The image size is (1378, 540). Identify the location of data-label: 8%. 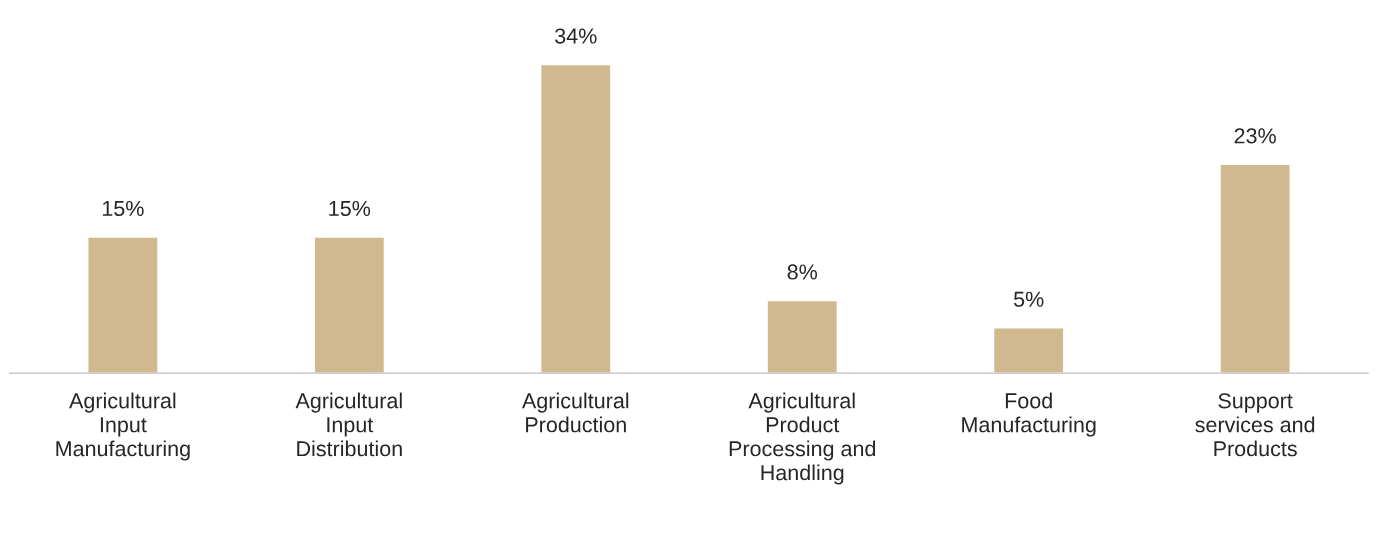
(802, 272).